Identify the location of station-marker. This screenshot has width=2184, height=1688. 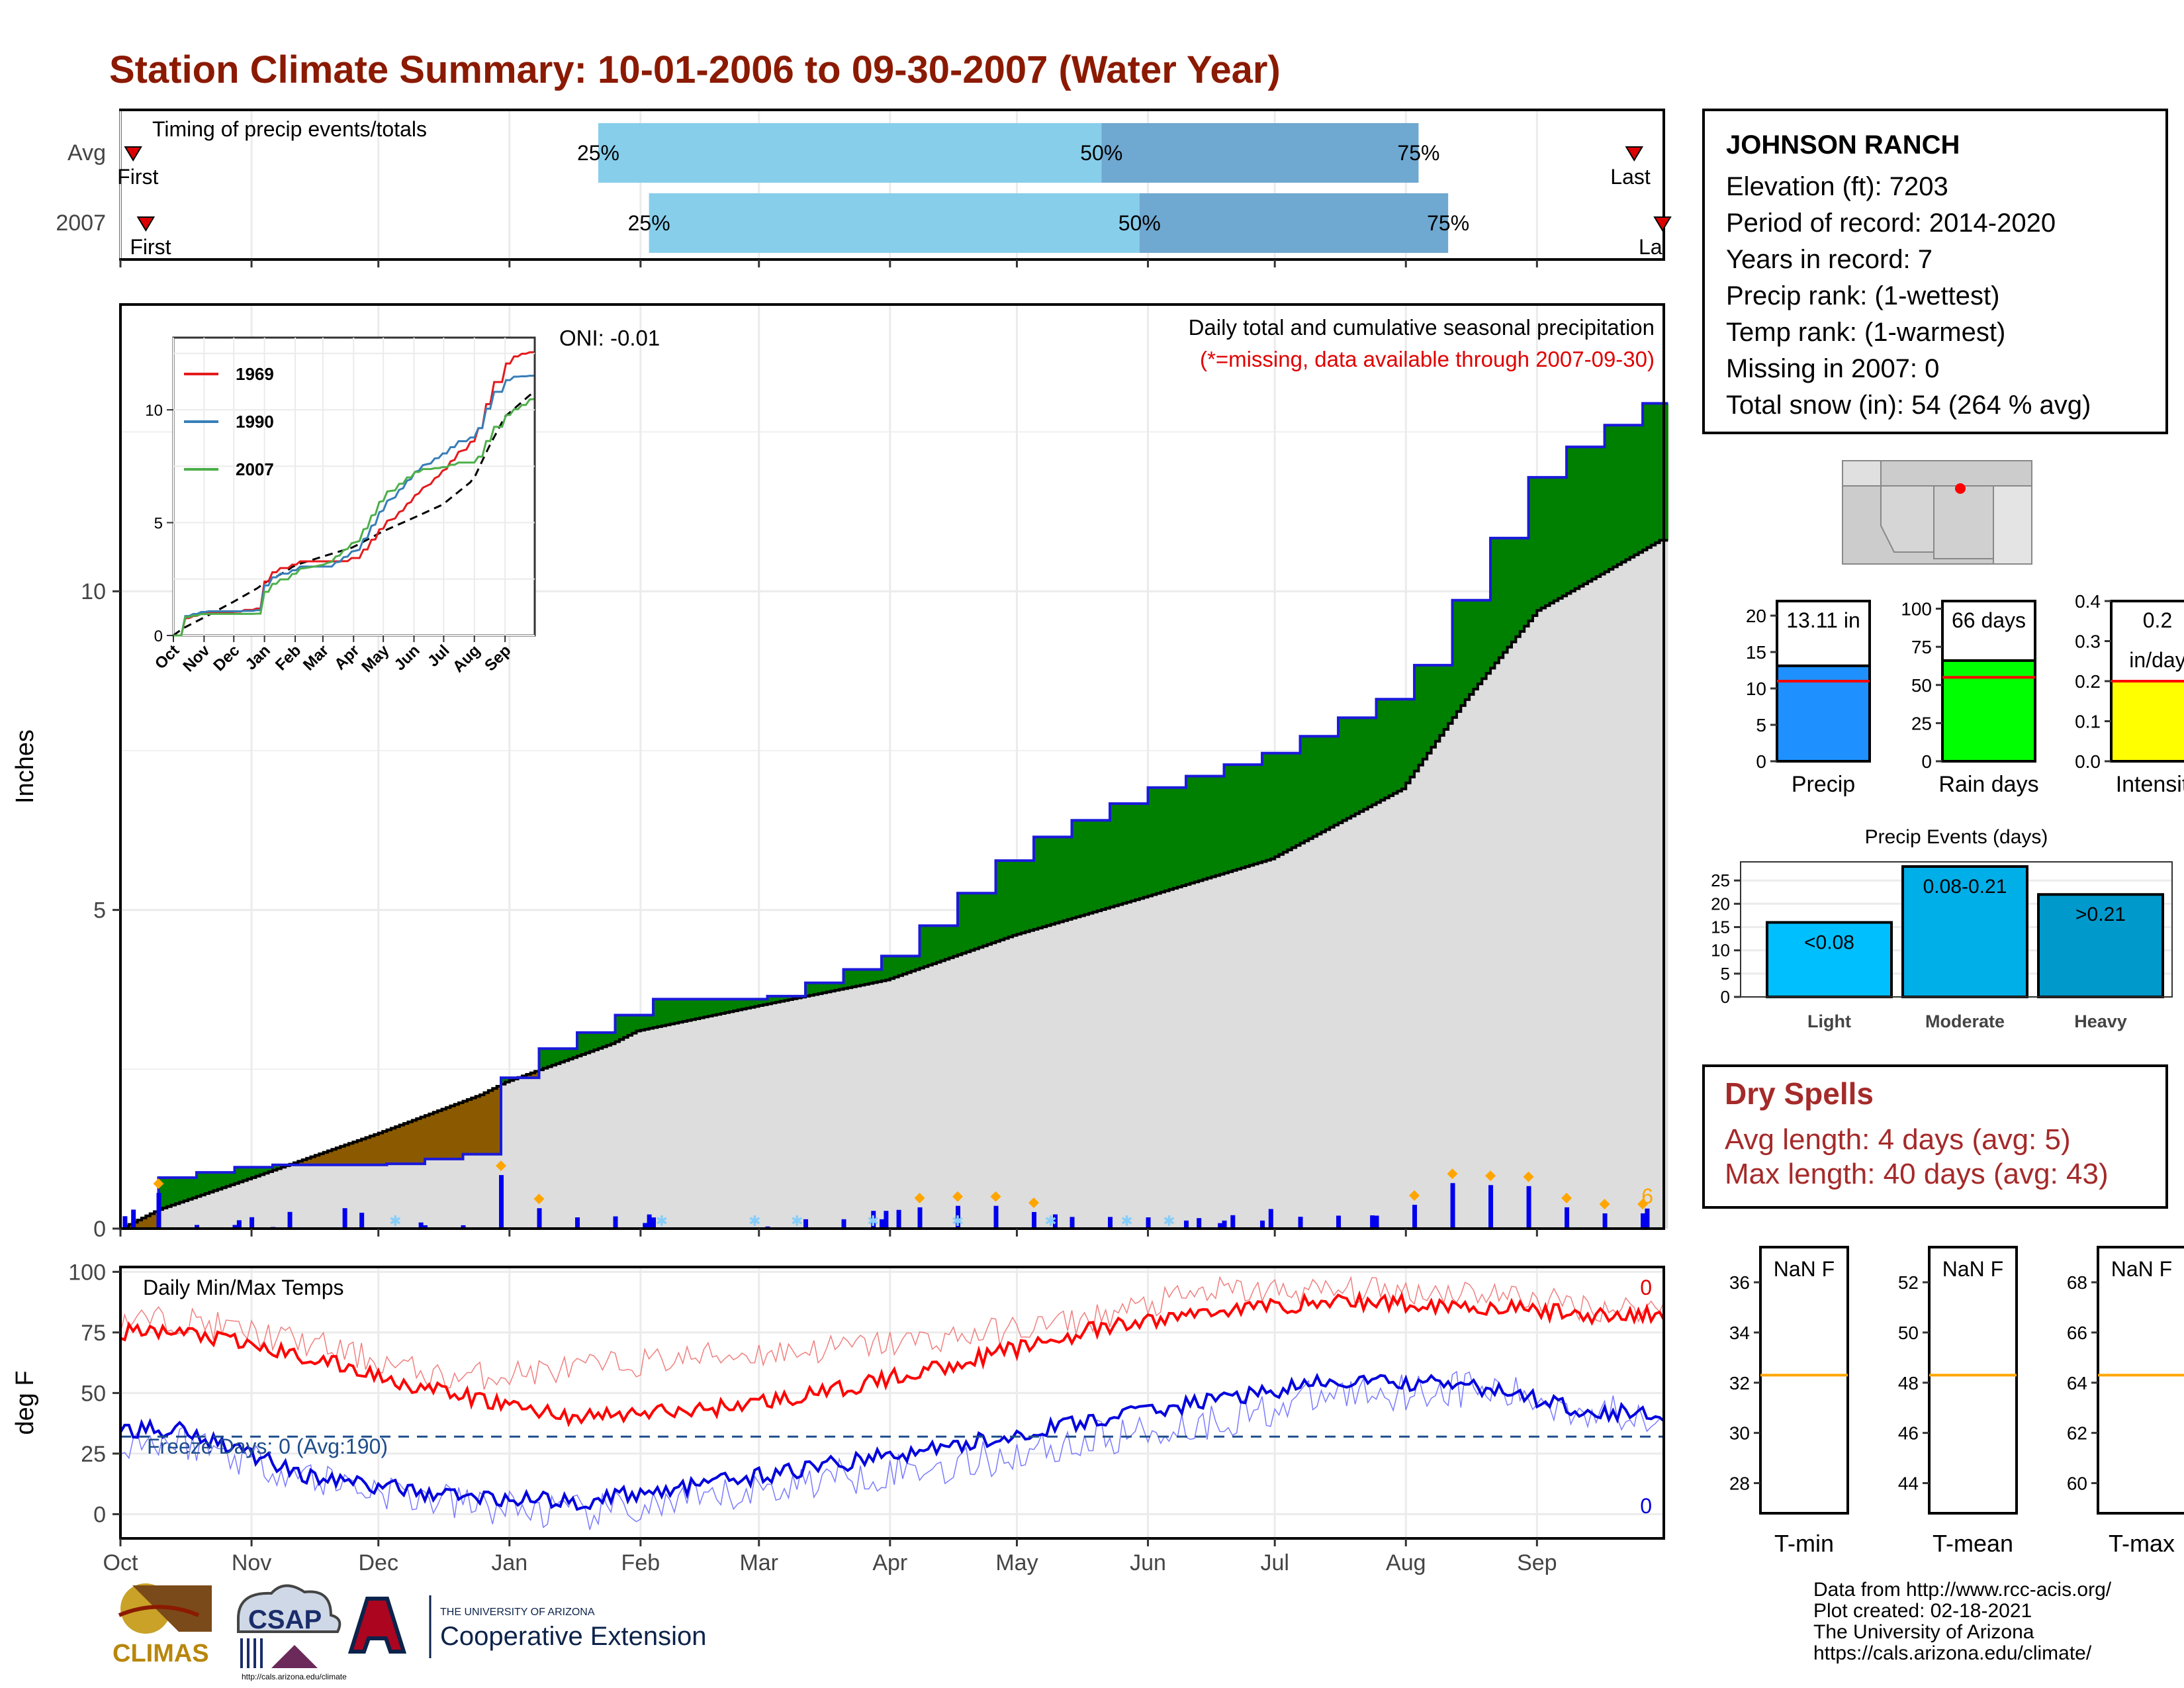
(1960, 488).